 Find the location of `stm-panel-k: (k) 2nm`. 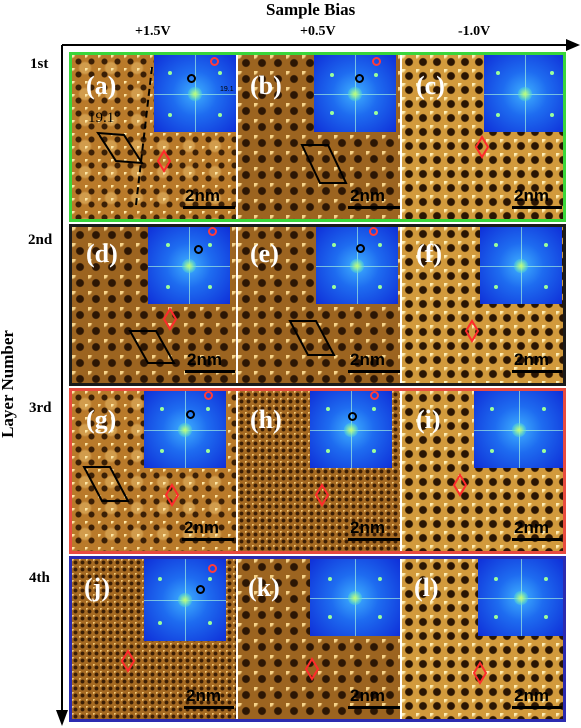

stm-panel-k: (k) 2nm is located at coordinates (319, 639).